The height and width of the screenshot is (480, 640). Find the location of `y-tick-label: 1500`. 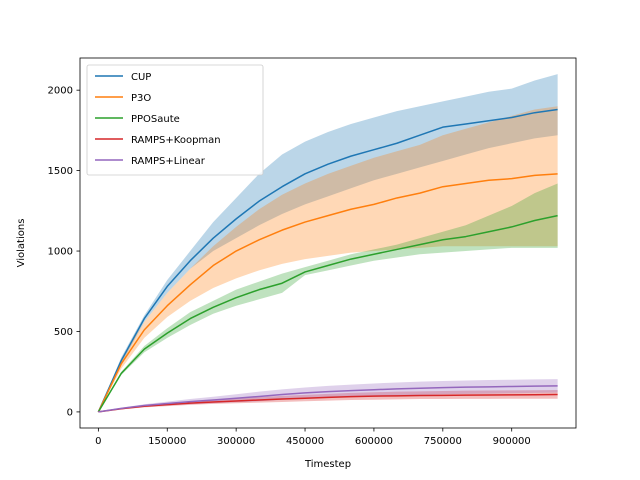

y-tick-label: 1500 is located at coordinates (60, 171).